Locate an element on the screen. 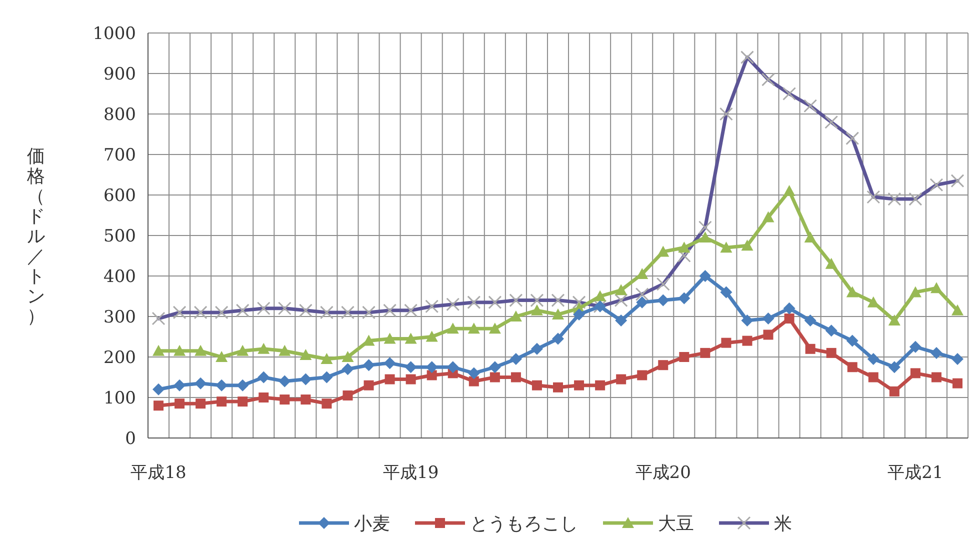  y-tick-label: 0 is located at coordinates (130, 438).